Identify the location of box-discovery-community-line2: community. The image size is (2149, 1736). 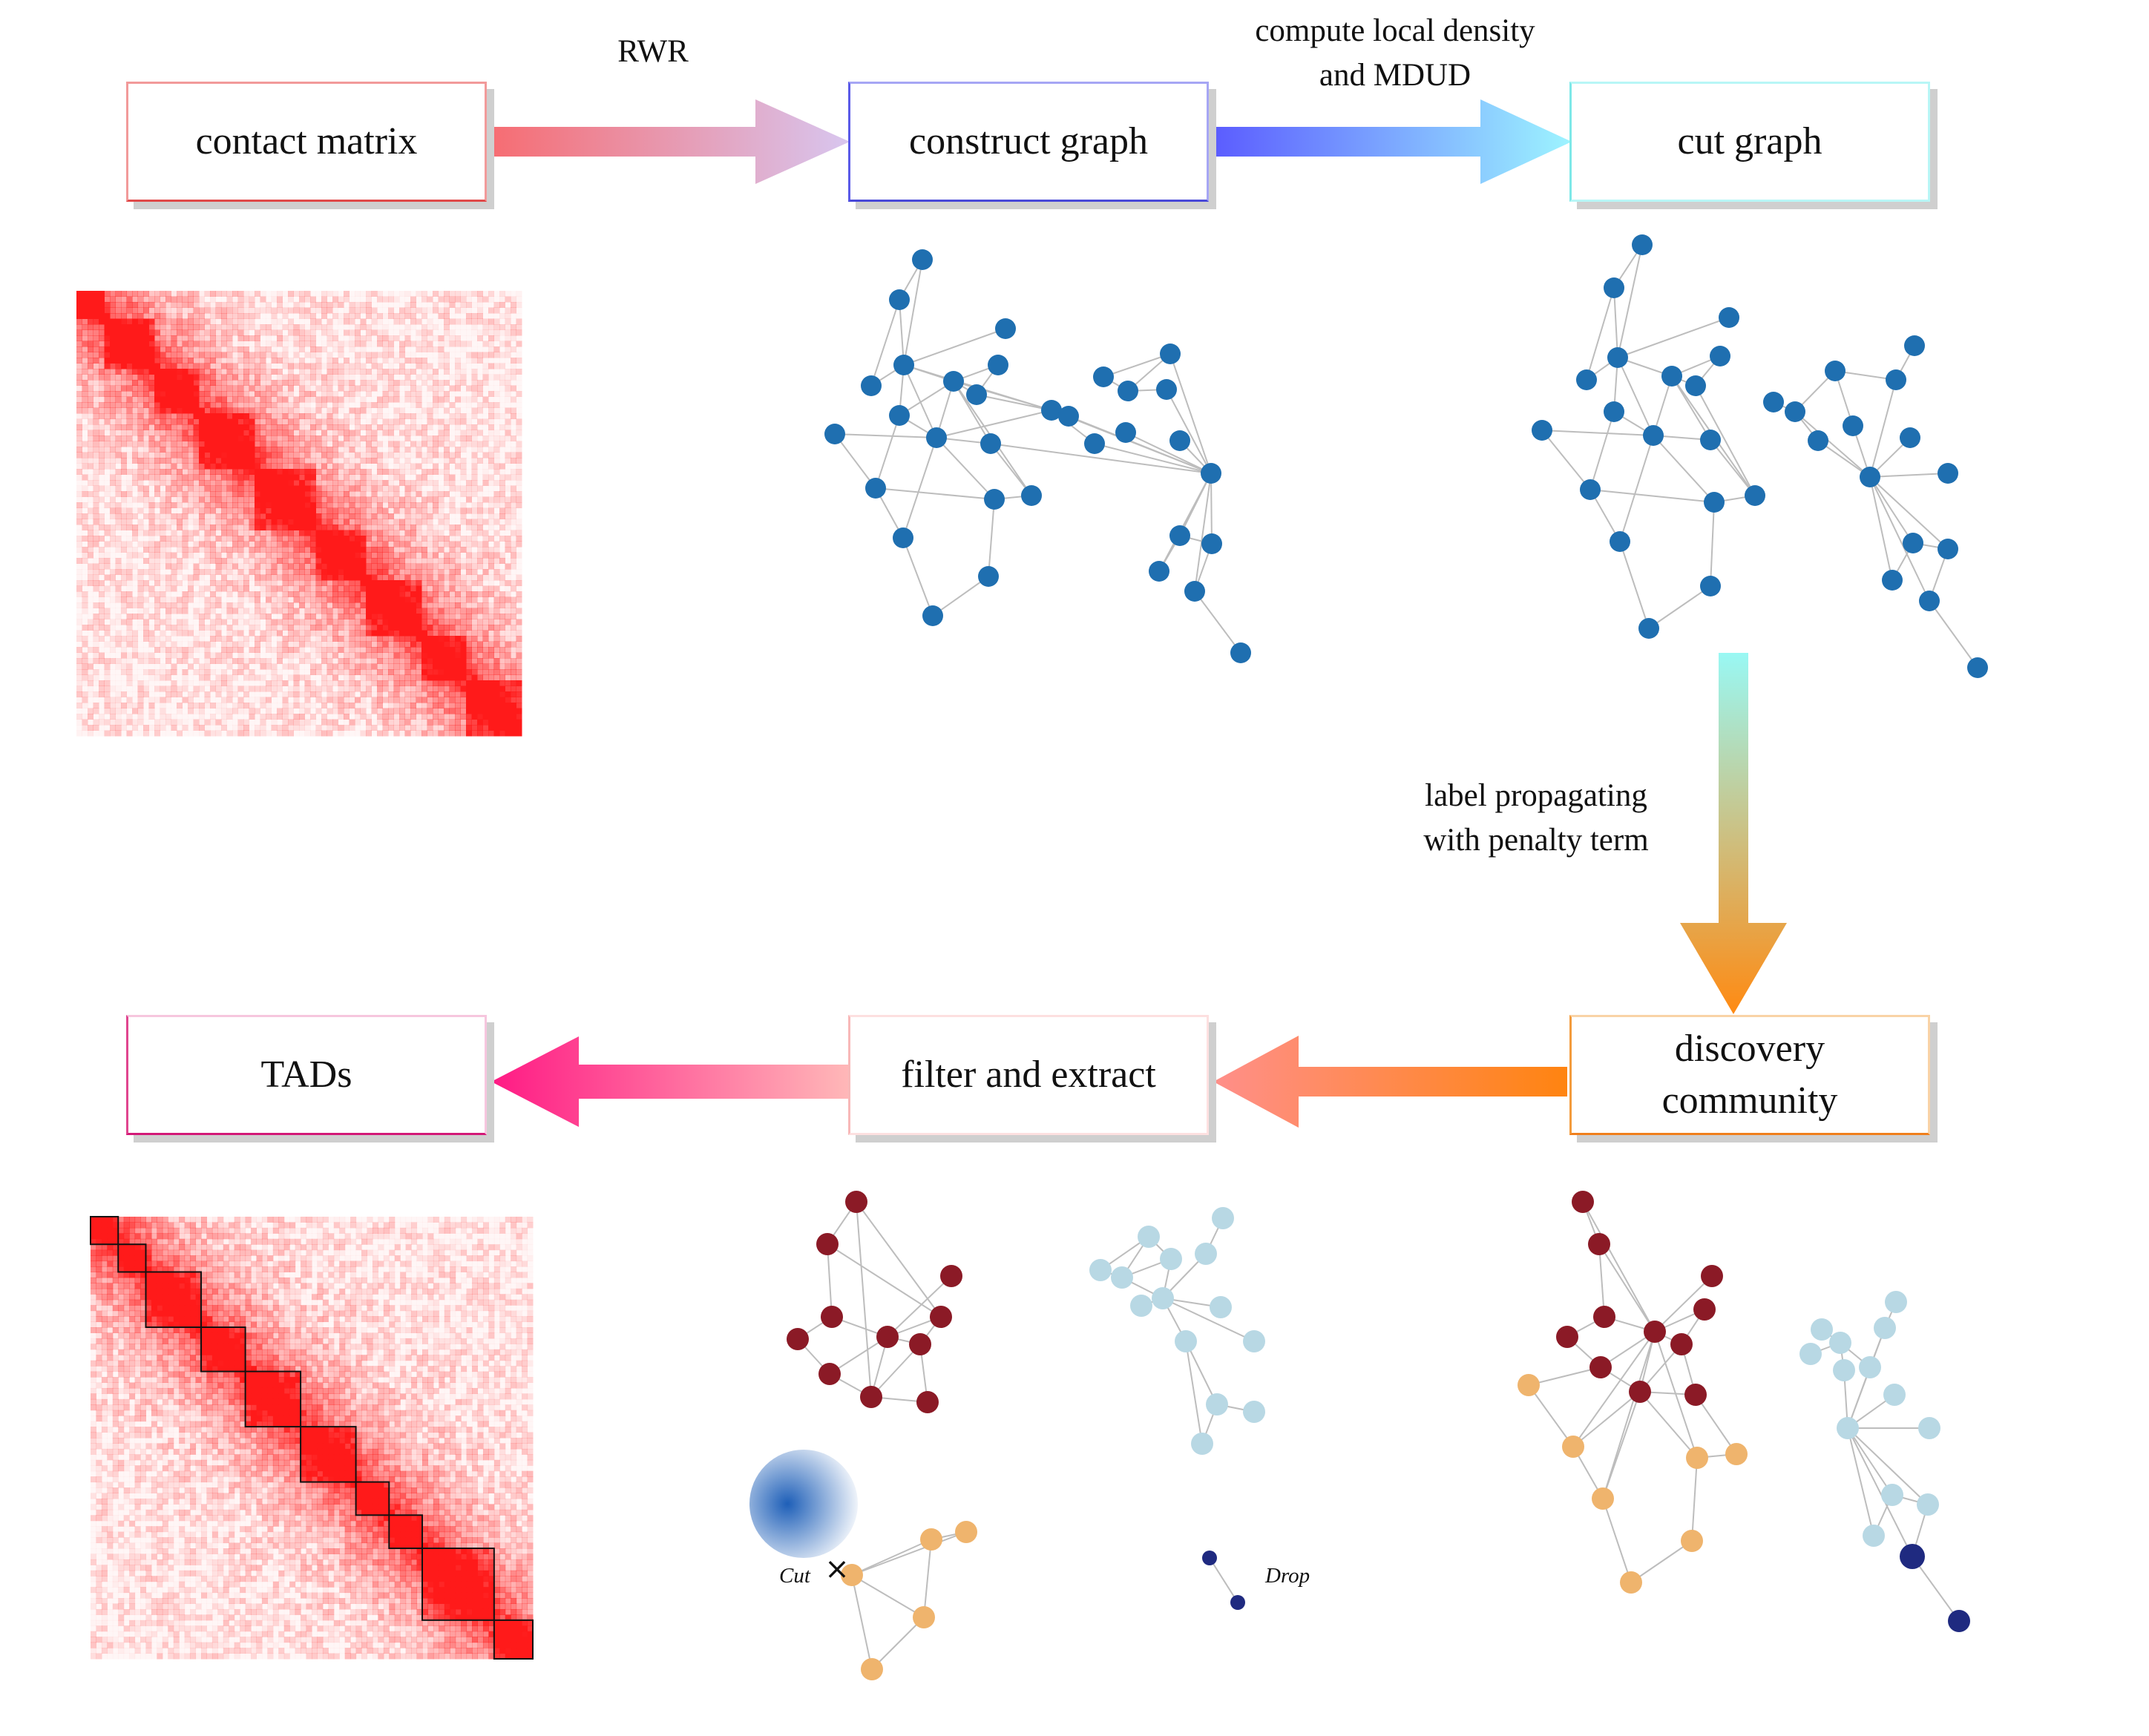
(1749, 1101).